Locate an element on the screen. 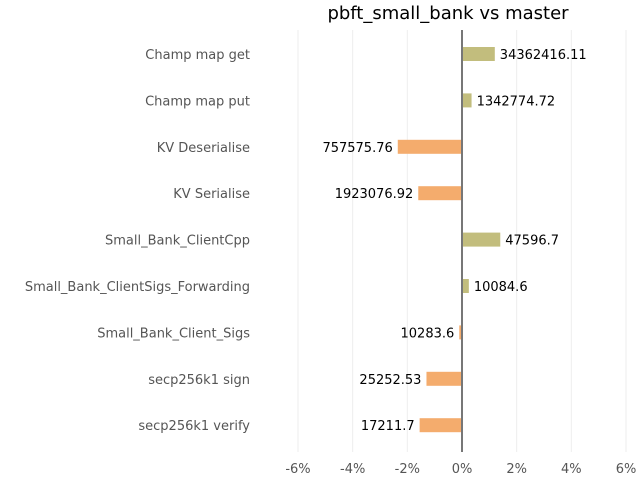  x-tick-label: 2% is located at coordinates (516, 469).